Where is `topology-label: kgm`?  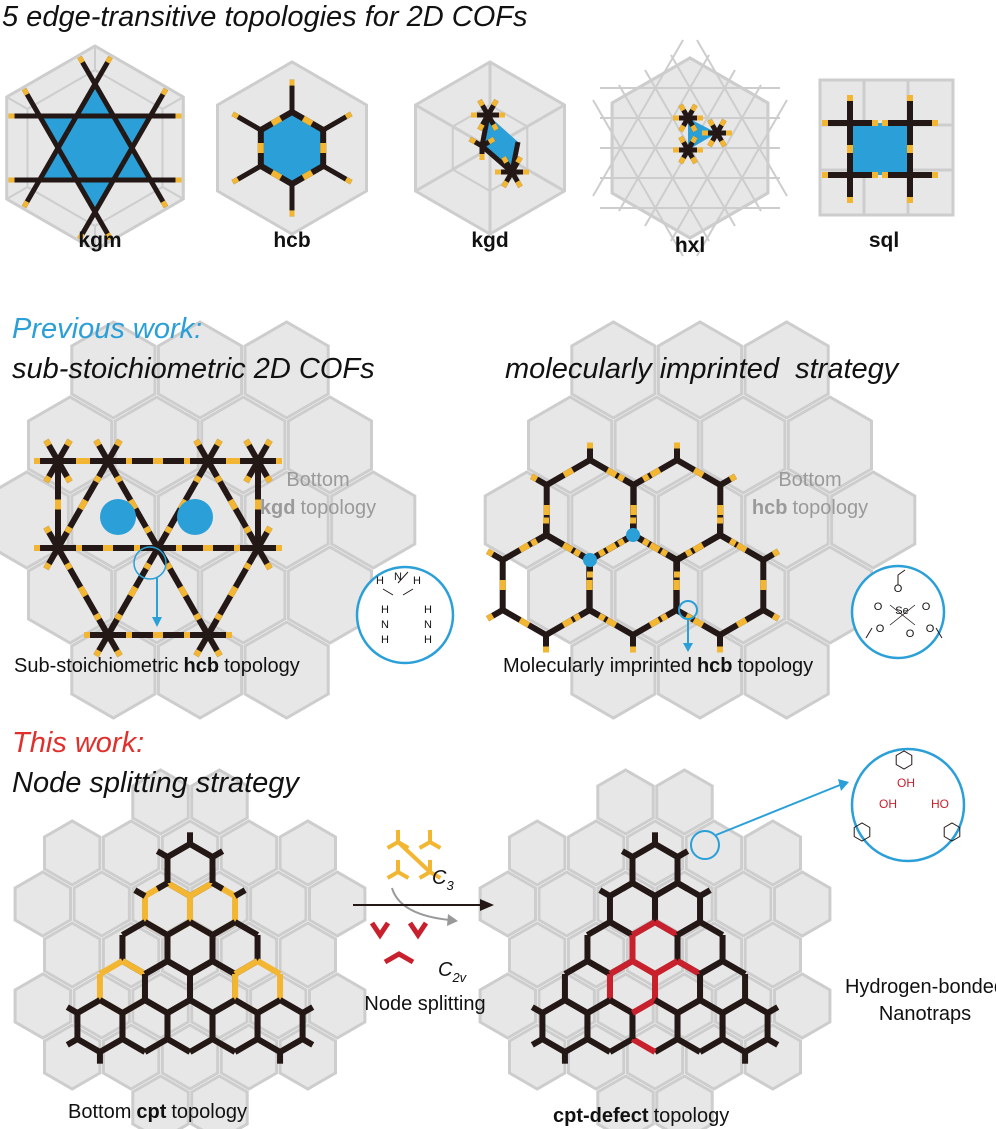
topology-label: kgm is located at coordinates (99, 240).